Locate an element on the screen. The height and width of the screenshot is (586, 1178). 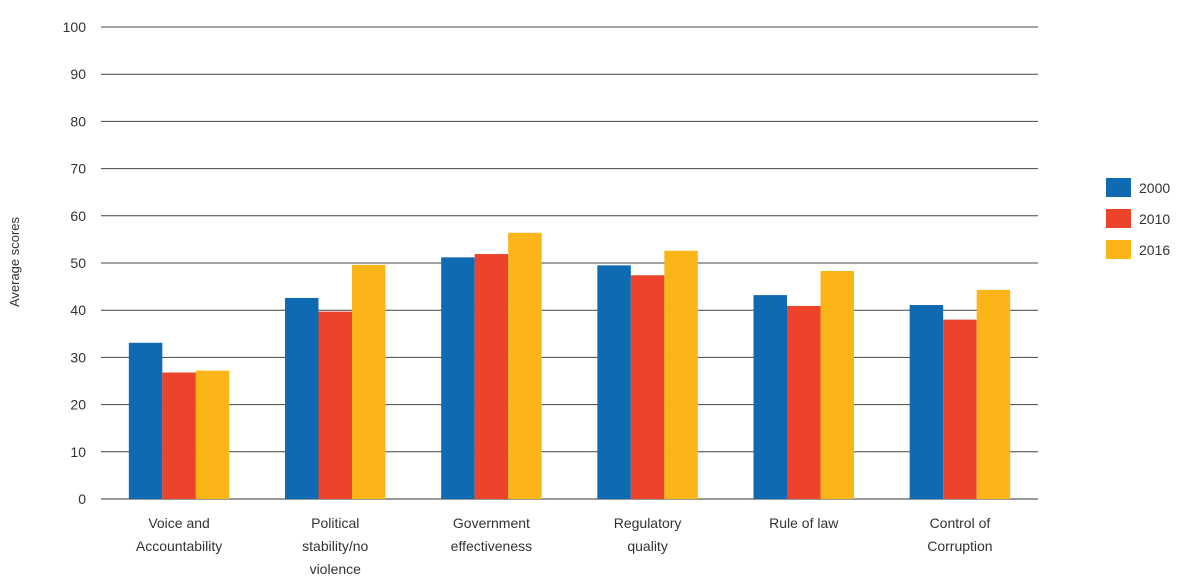
x-tick-label: Political stability/no violence is located at coordinates (335, 546).